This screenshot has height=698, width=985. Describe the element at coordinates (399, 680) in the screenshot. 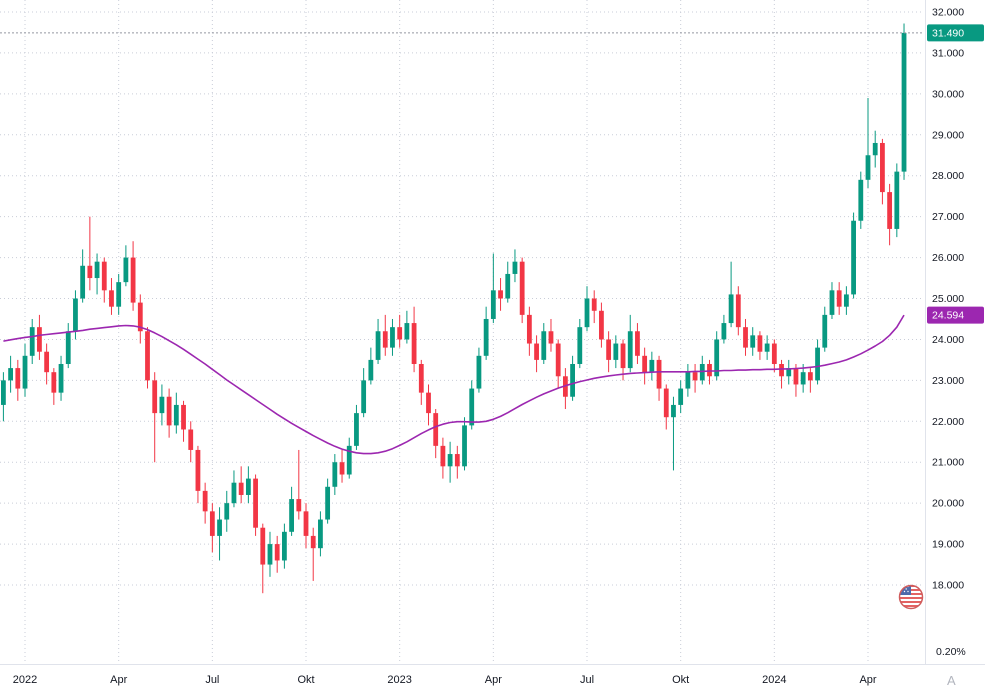

I see `time-axis-label: 2023` at that location.